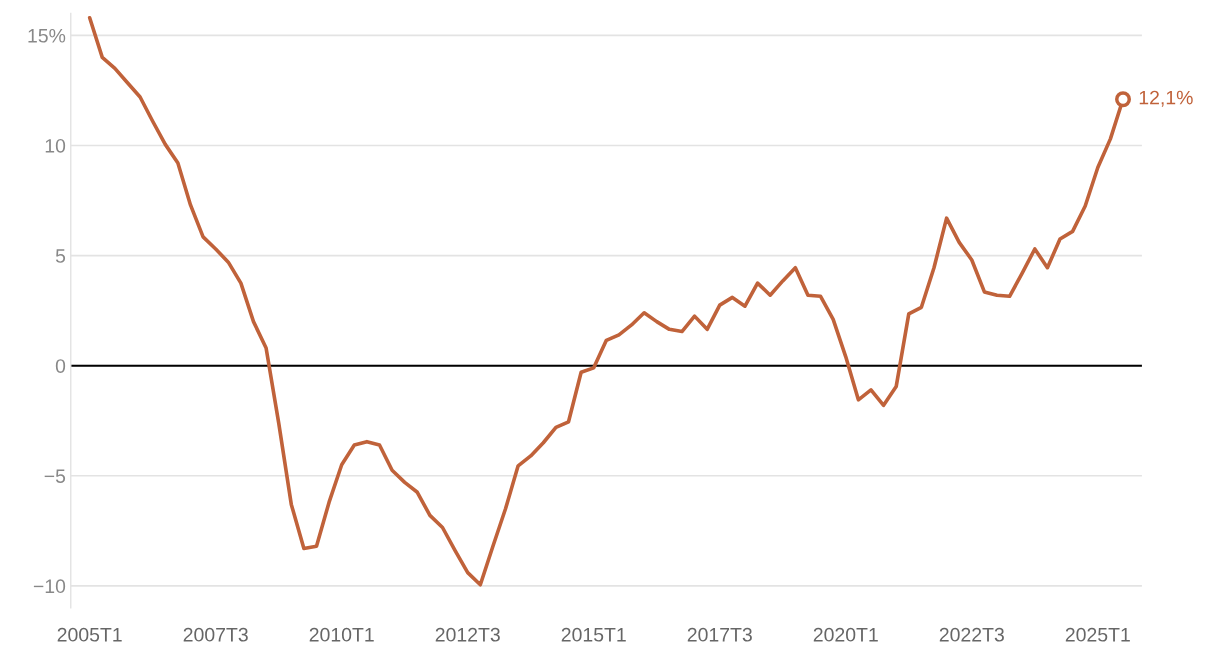  I want to click on x-tick-label: 2012T3, so click(467, 634).